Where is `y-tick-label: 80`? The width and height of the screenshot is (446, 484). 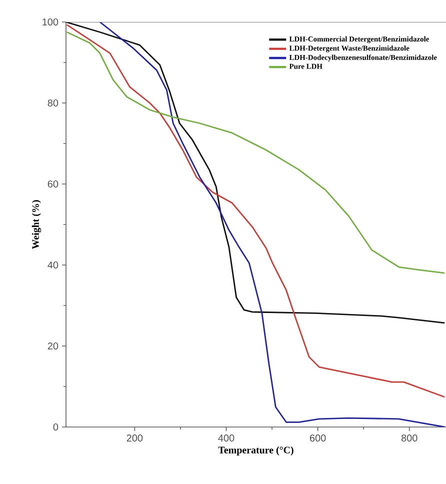
y-tick-label: 80 is located at coordinates (53, 103).